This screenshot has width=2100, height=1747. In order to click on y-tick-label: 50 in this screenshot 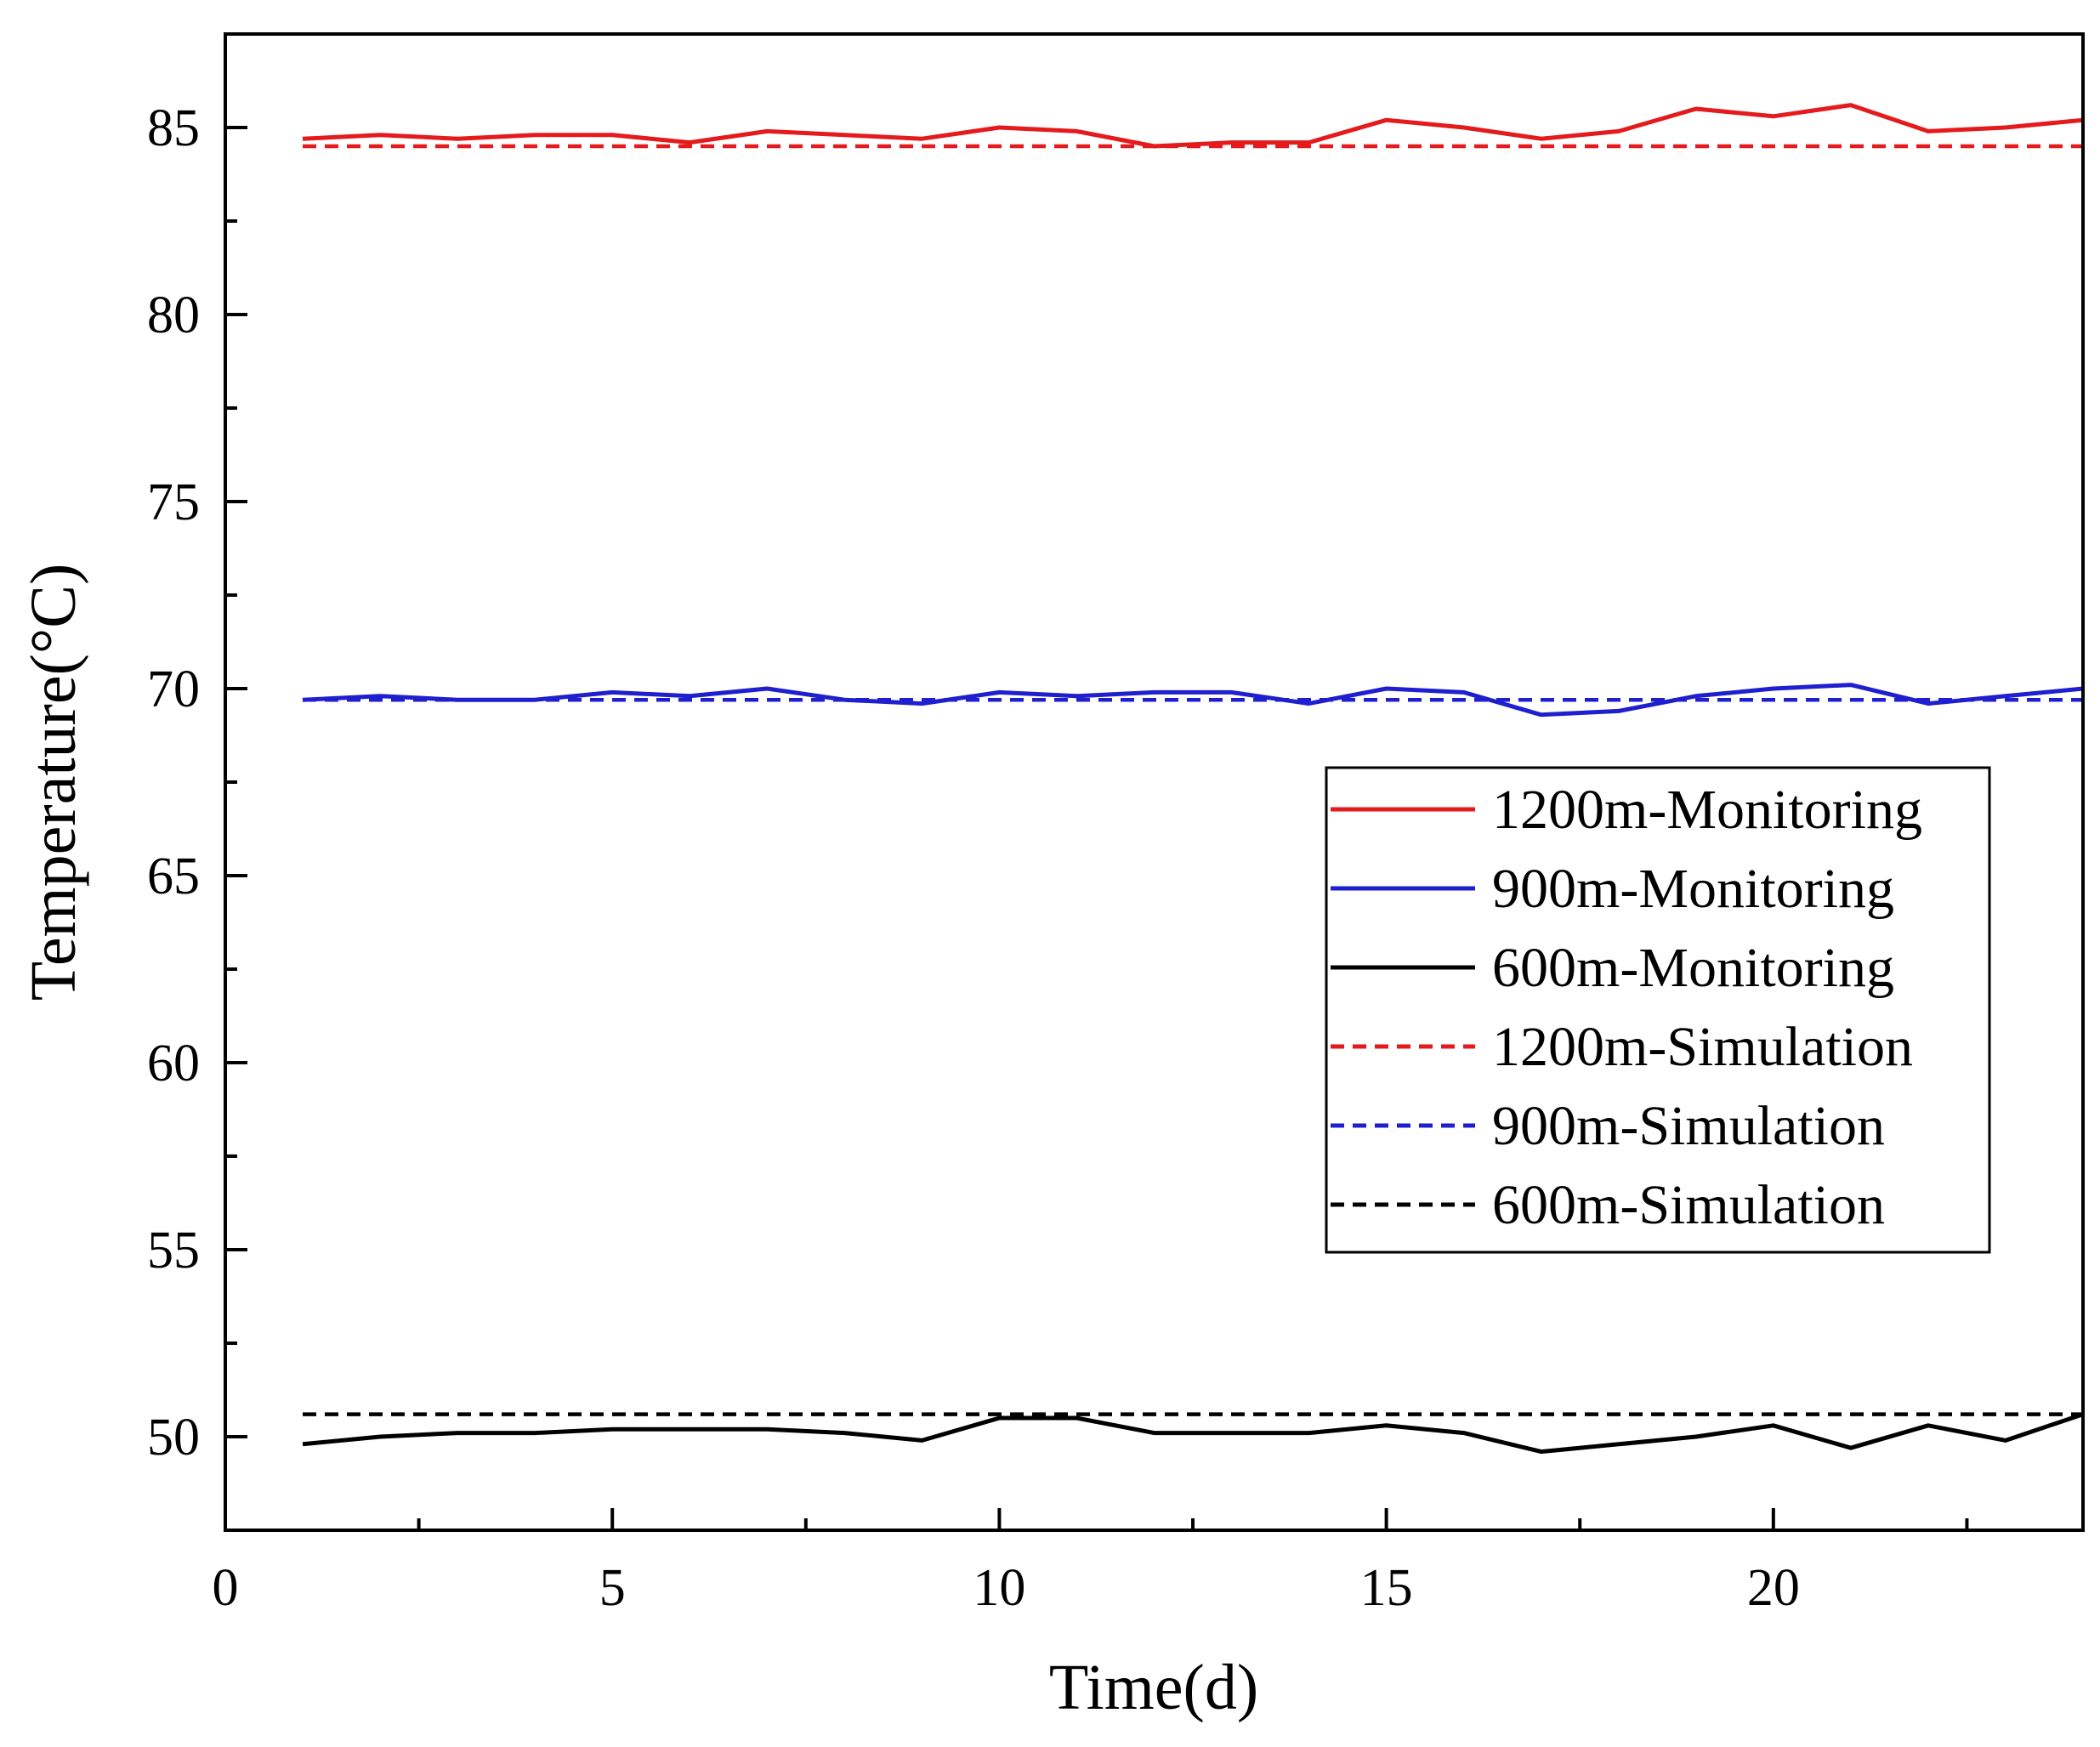, I will do `click(174, 1437)`.